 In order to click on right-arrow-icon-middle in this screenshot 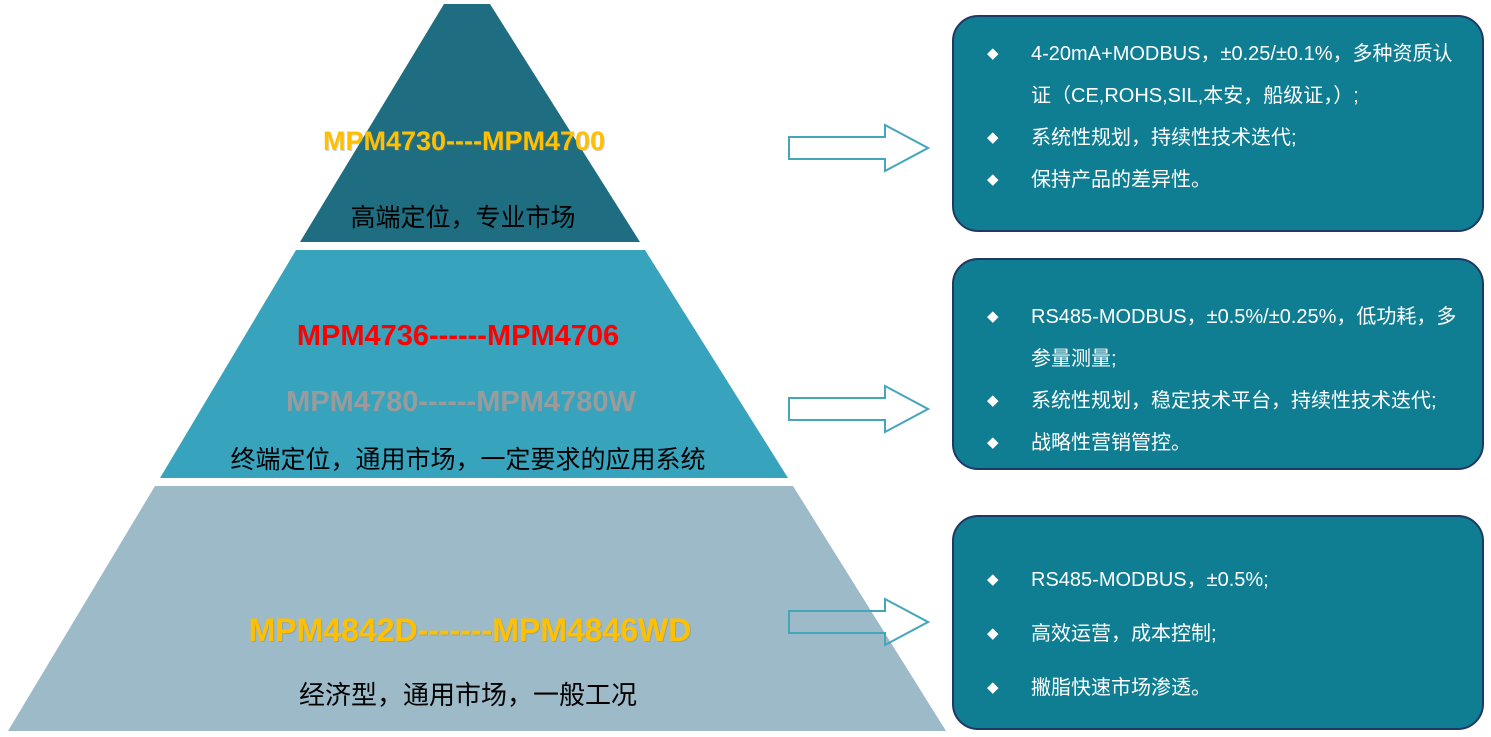, I will do `click(859, 409)`.